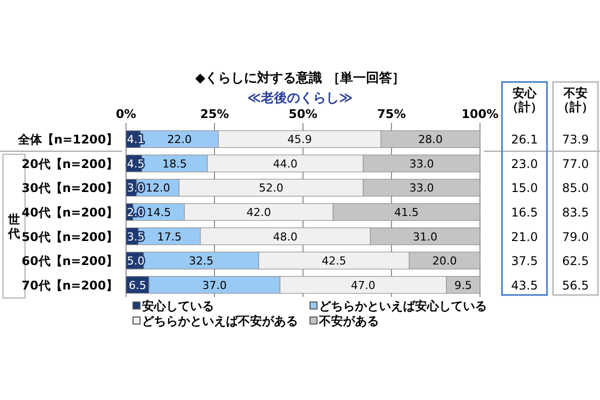  I want to click on text: 21.0, so click(524, 237).